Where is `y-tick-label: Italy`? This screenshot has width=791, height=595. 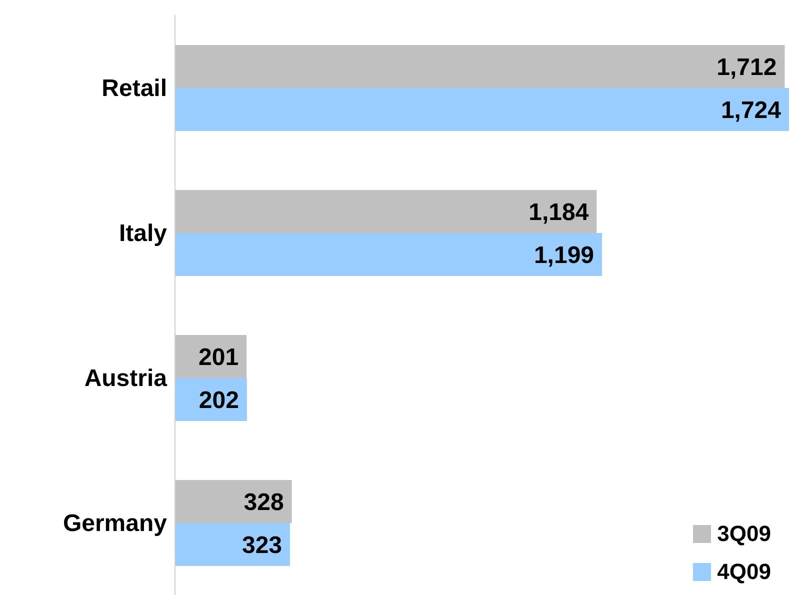 y-tick-label: Italy is located at coordinates (143, 234).